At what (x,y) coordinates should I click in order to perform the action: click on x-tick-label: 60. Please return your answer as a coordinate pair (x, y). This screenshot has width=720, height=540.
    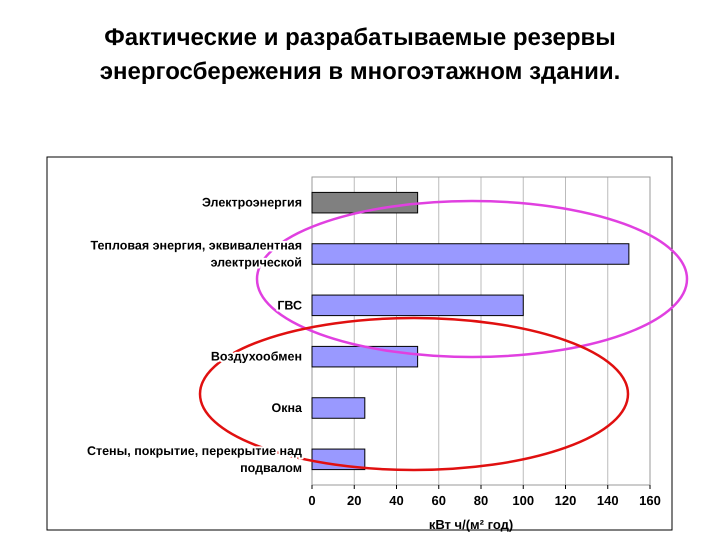
    Looking at the image, I should click on (439, 500).